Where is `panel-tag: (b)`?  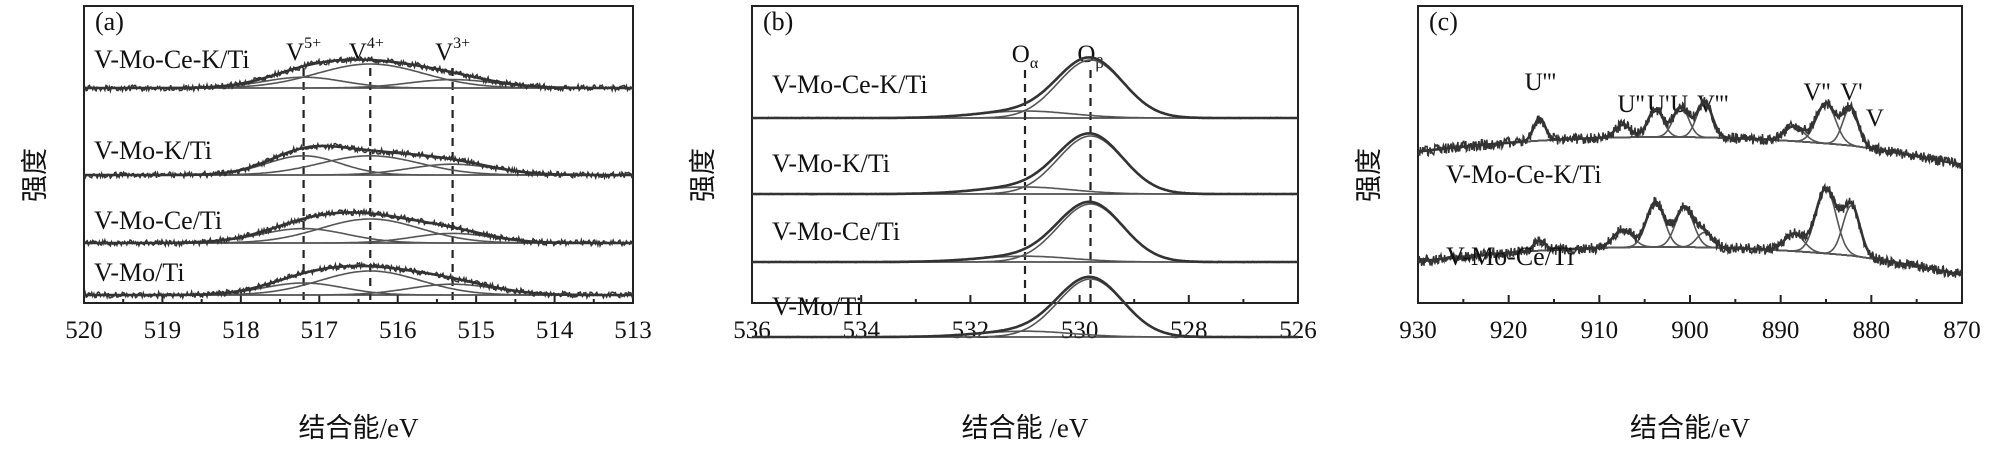
panel-tag: (b) is located at coordinates (778, 21).